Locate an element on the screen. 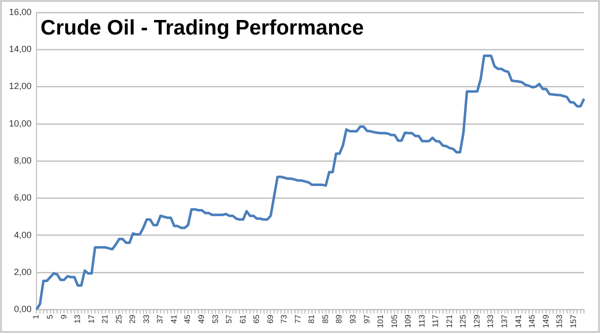  y-tick-label: 0,00 is located at coordinates (23, 309).